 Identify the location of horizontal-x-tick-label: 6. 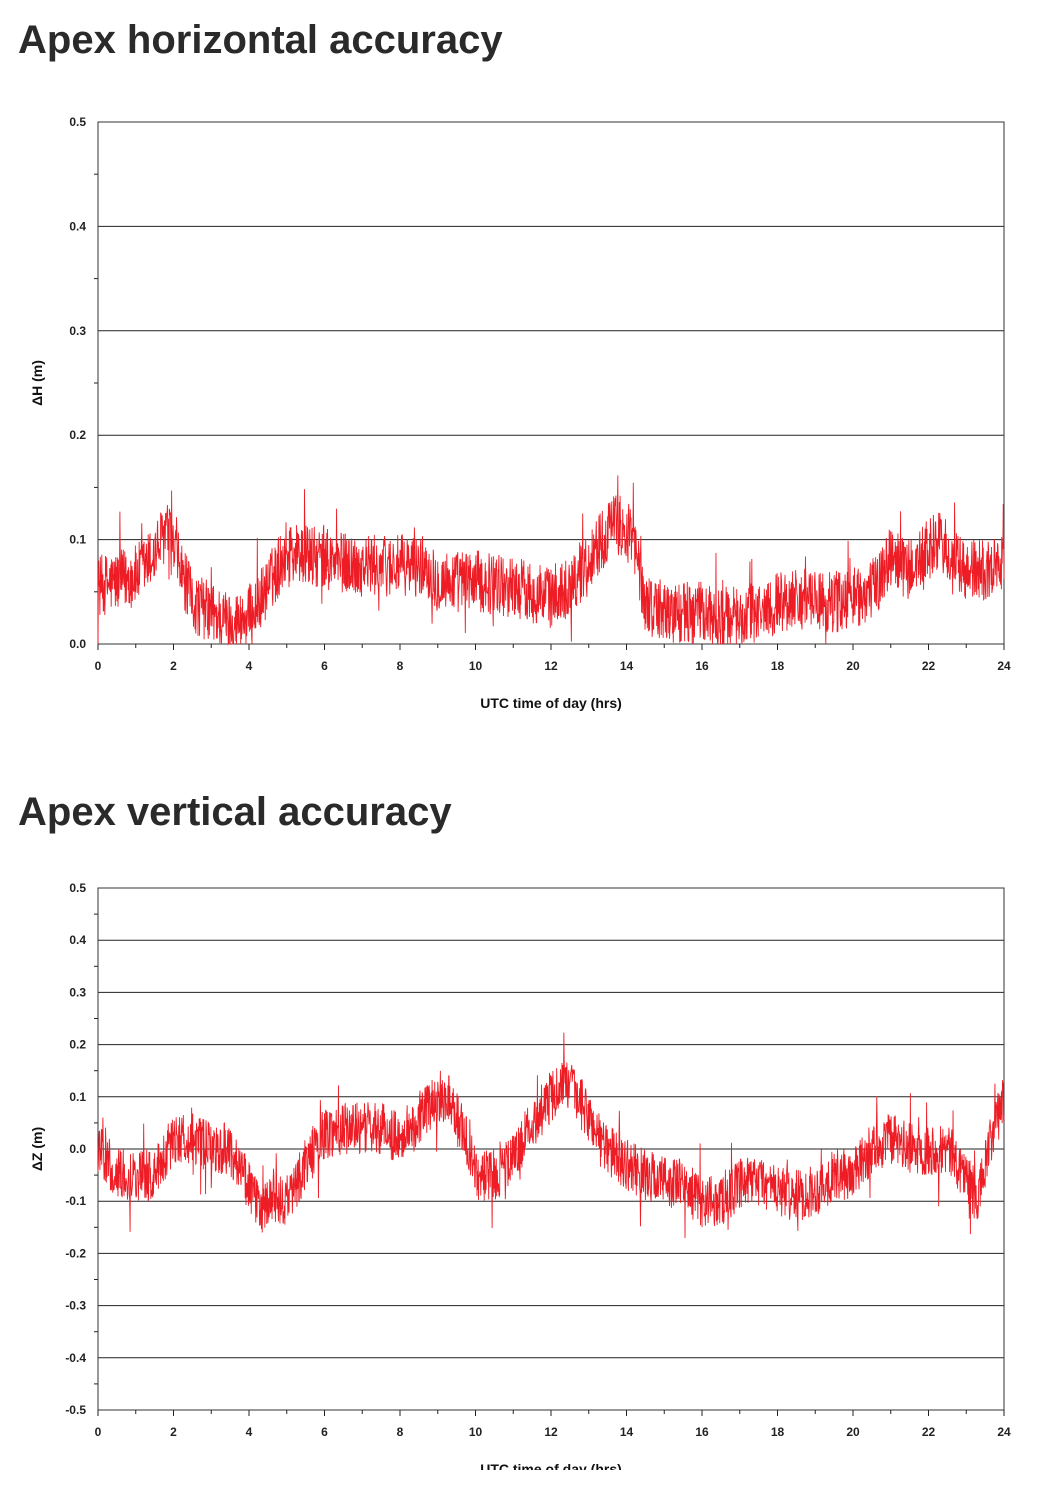
(324, 666).